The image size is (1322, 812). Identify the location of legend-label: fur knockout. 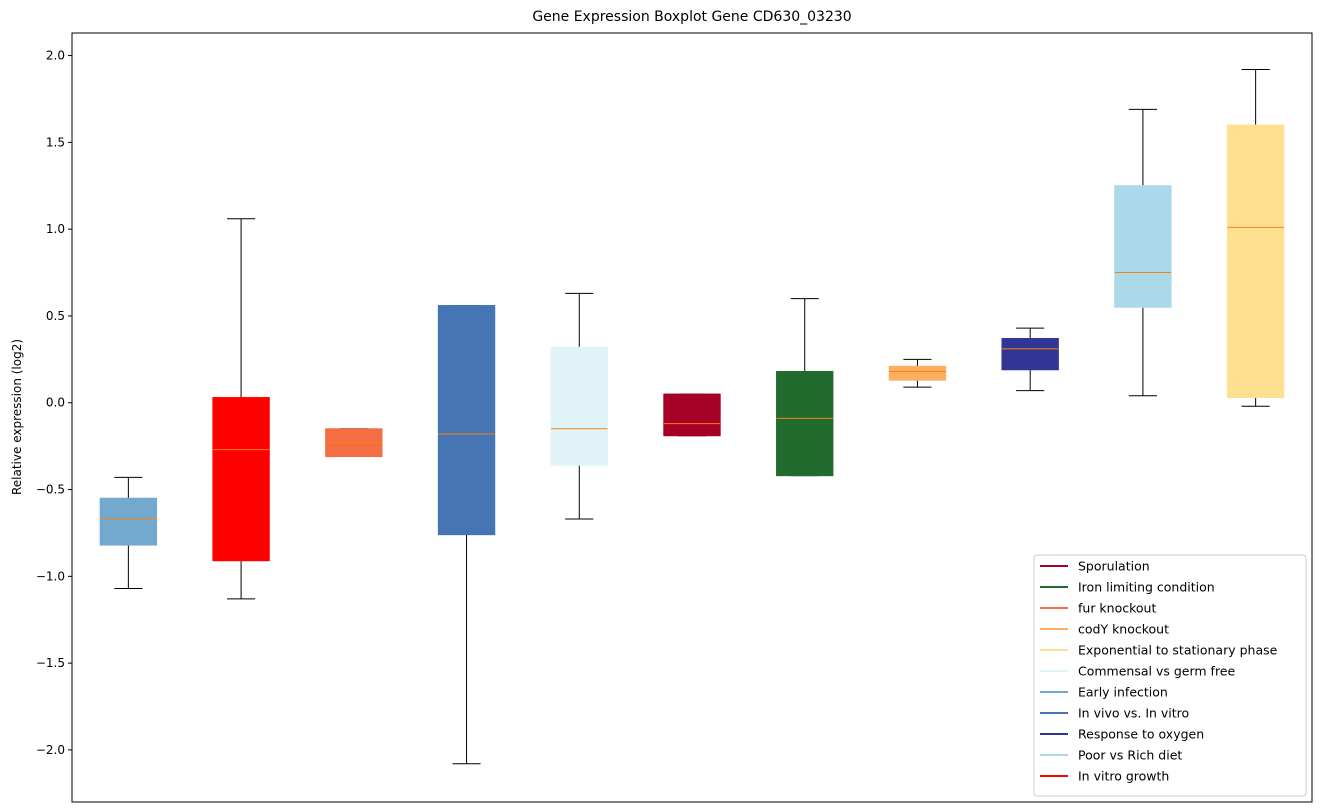
(1117, 608).